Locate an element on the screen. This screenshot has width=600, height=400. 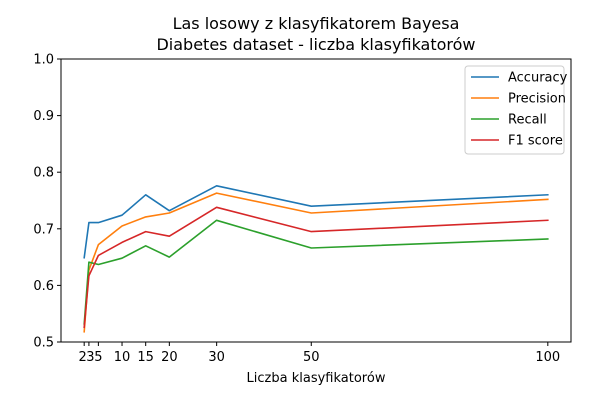
y-tick-label: 0.5 is located at coordinates (43, 343).